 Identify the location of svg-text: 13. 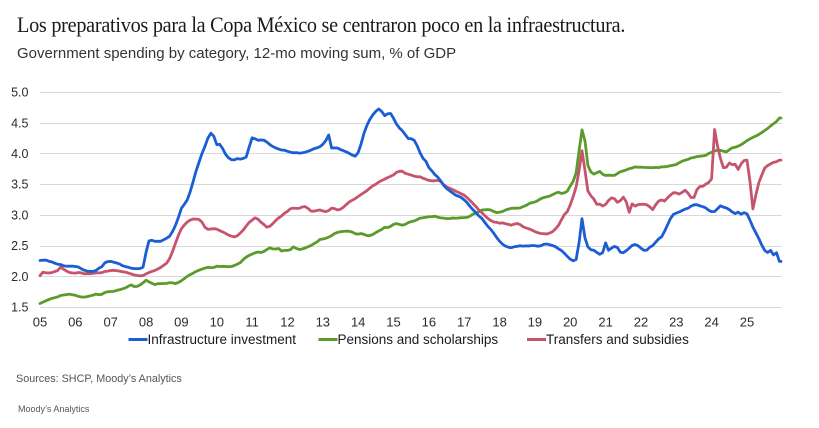
(323, 322).